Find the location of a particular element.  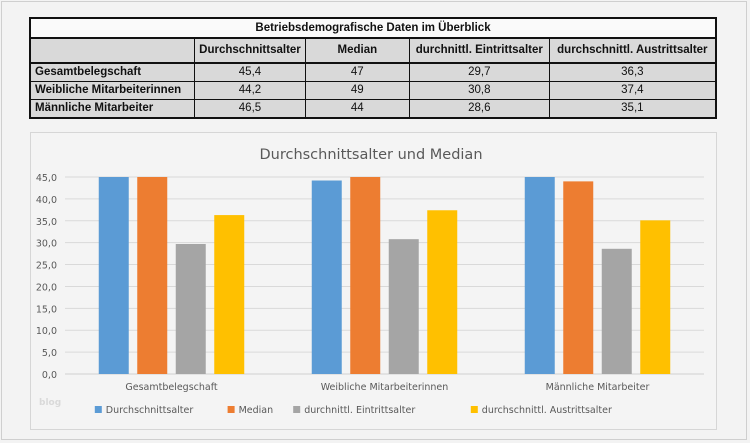

legend-label: Median is located at coordinates (256, 410).